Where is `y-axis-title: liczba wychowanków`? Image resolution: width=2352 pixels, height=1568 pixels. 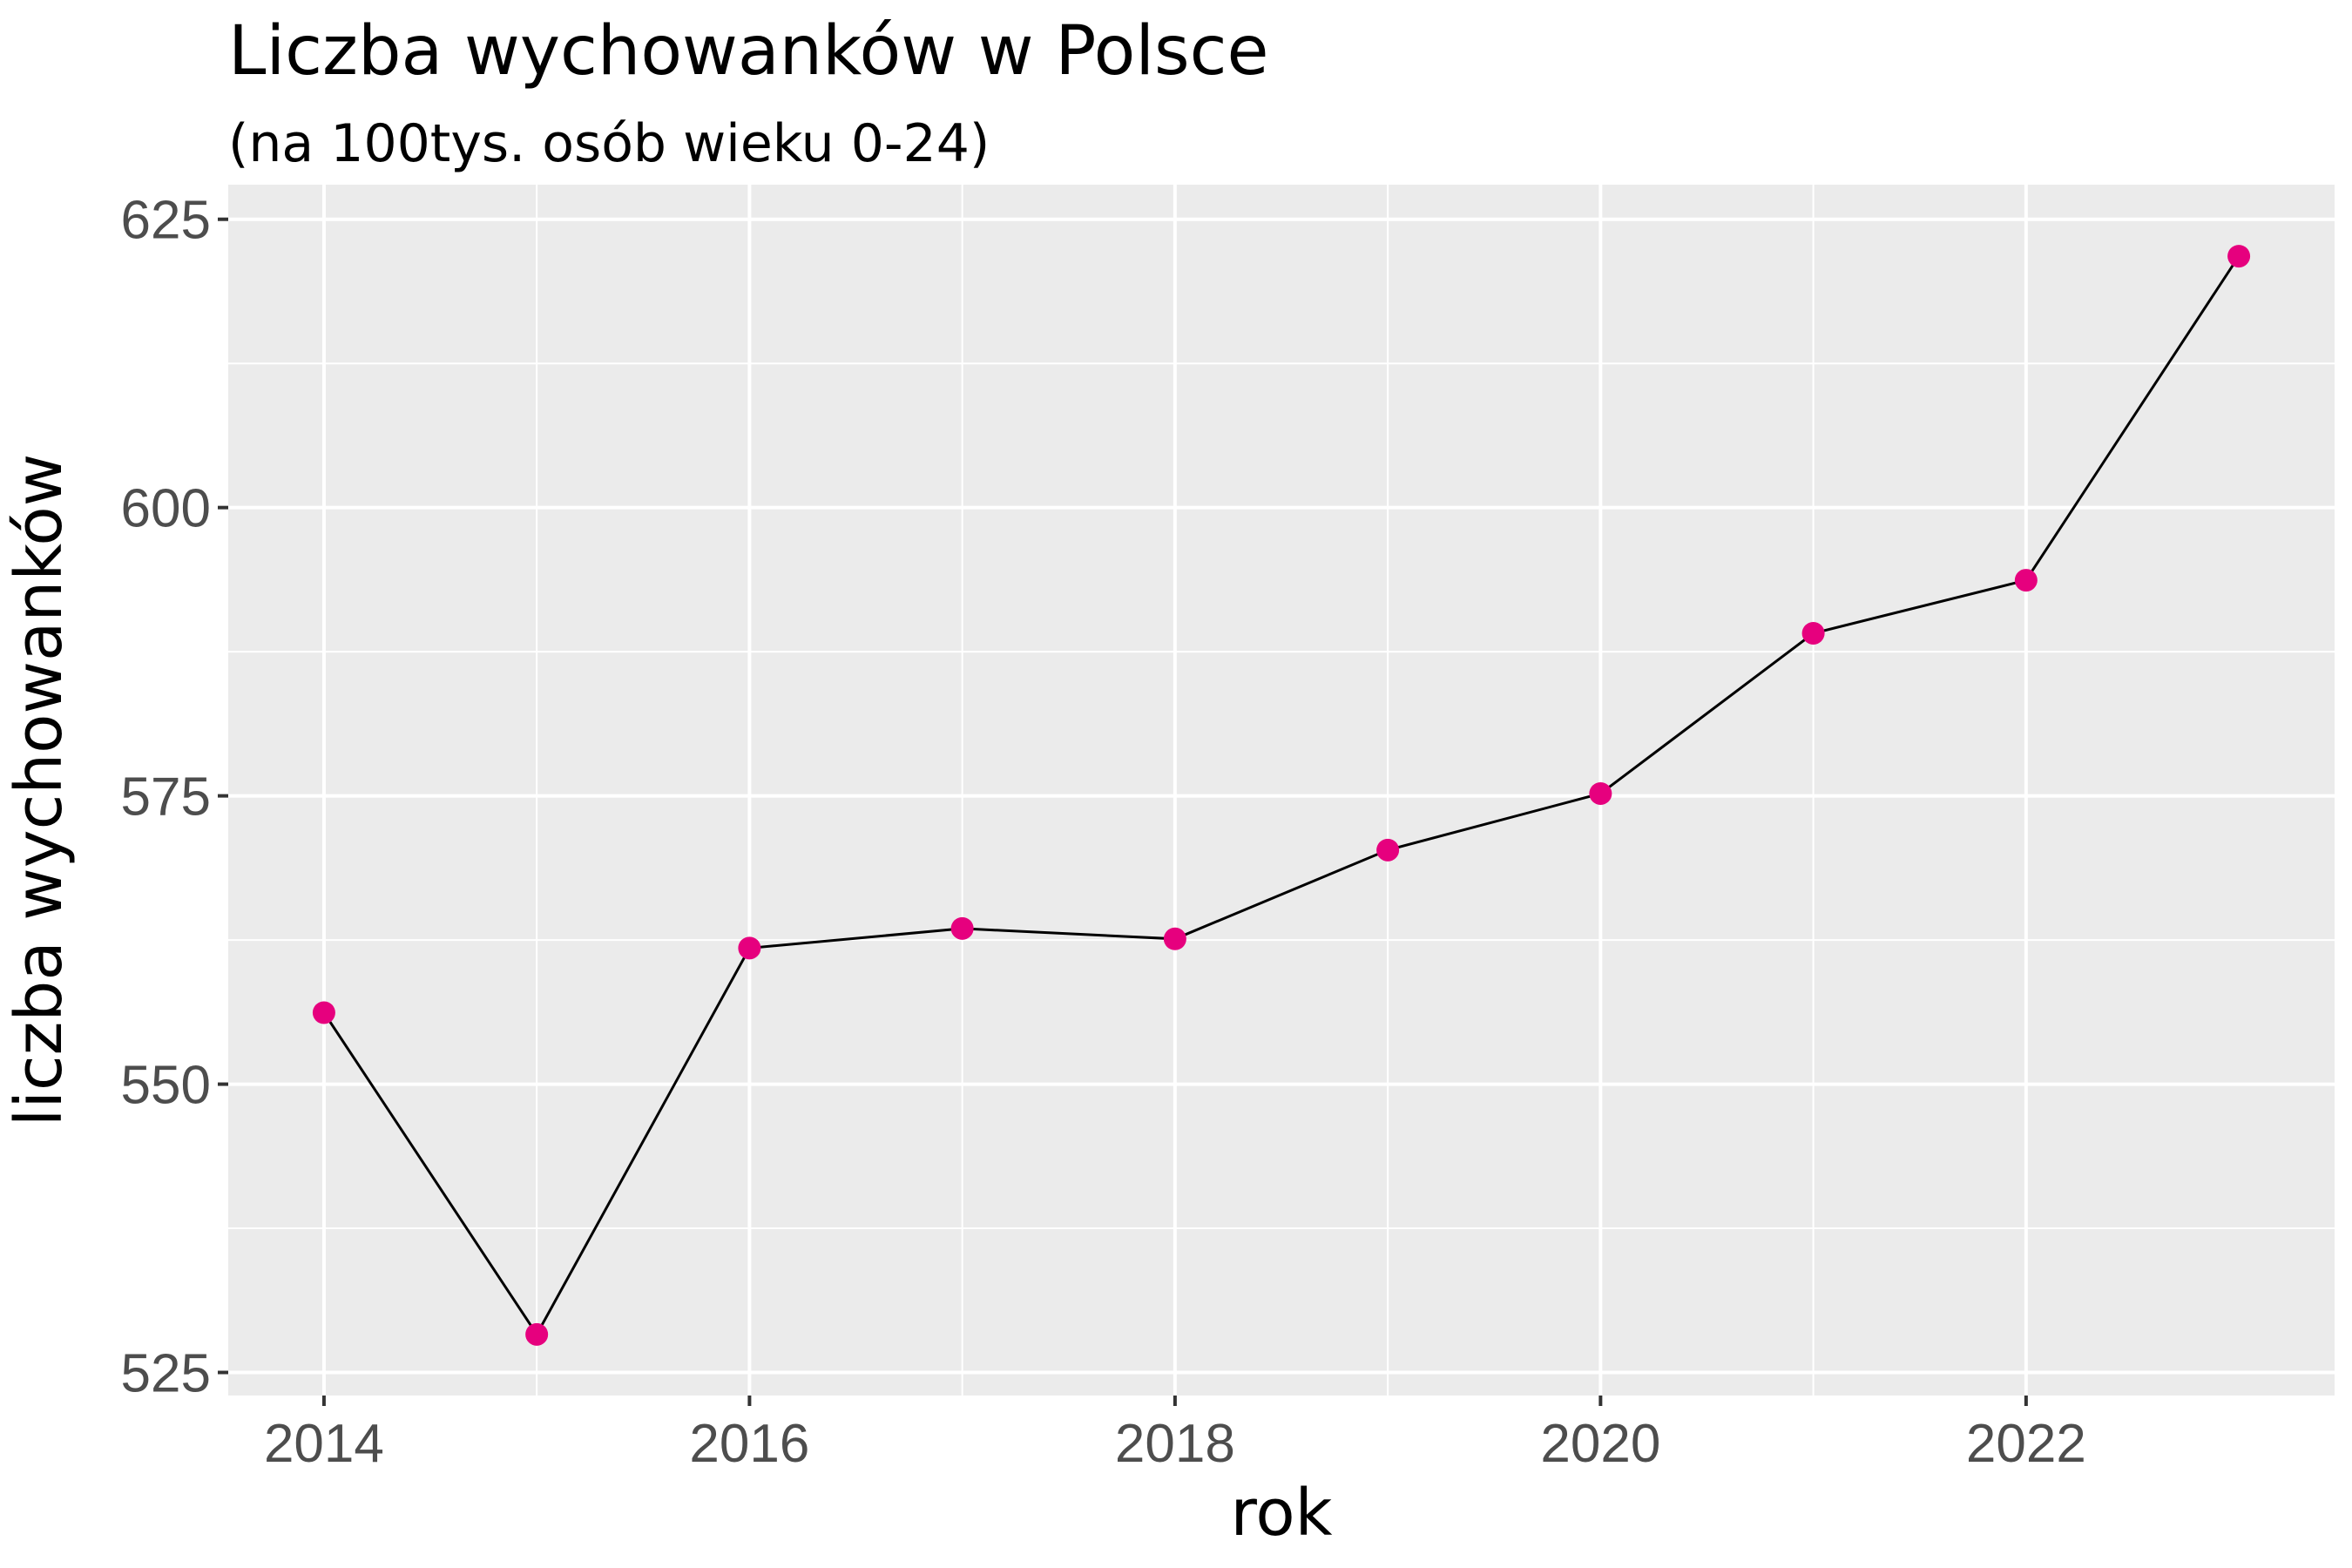
y-axis-title: liczba wychowanków is located at coordinates (40, 790).